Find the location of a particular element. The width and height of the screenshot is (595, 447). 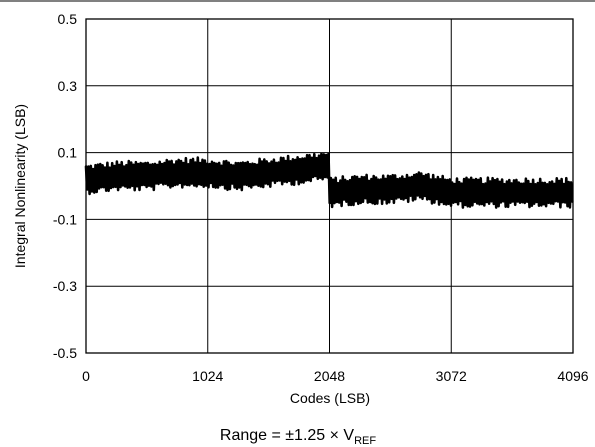

range-caption-subscript: REF is located at coordinates (365, 441).